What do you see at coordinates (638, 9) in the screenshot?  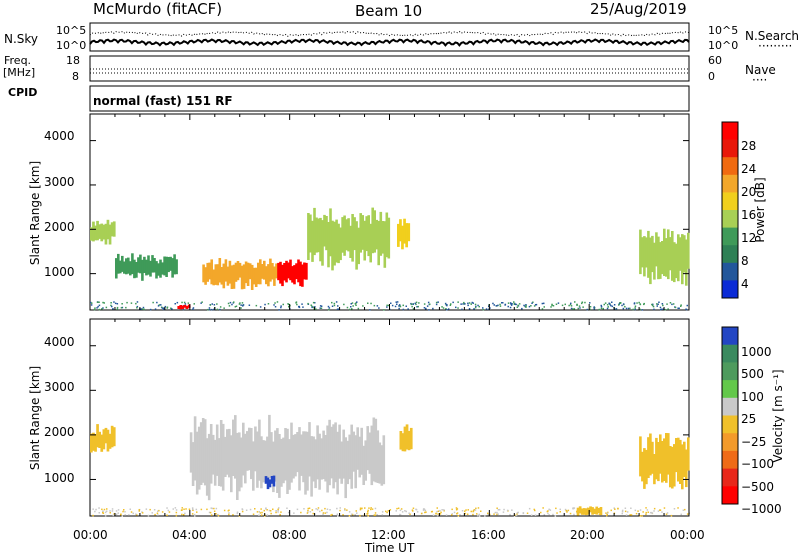 I see `date-label: 25/Aug/2019` at bounding box center [638, 9].